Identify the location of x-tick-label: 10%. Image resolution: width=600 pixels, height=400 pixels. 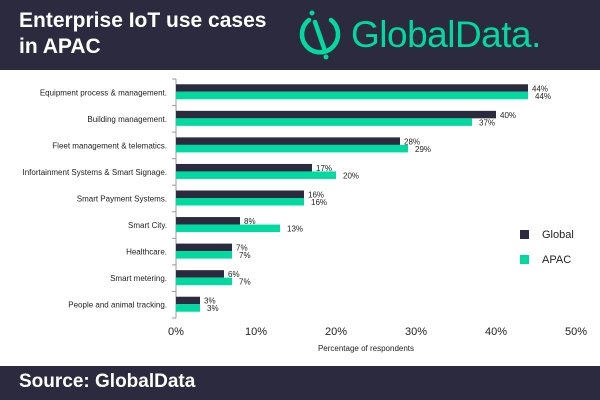
(256, 332).